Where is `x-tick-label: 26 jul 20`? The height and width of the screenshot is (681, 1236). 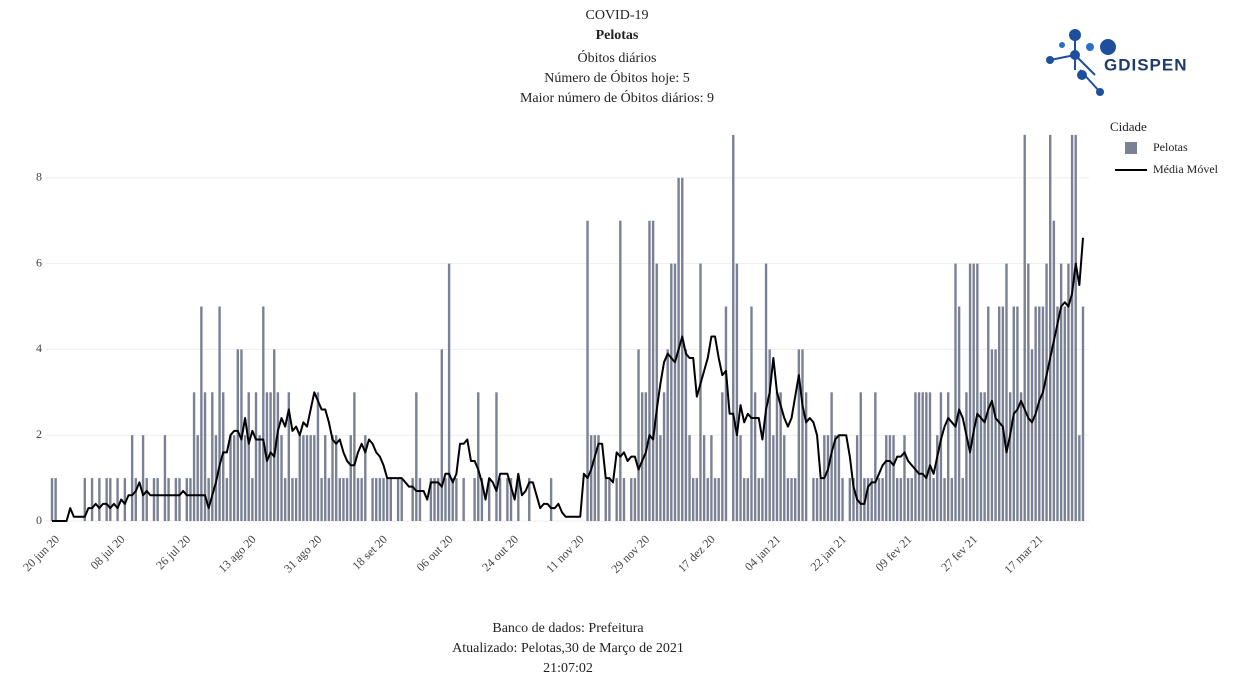
x-tick-label: 26 jul 20 is located at coordinates (173, 552).